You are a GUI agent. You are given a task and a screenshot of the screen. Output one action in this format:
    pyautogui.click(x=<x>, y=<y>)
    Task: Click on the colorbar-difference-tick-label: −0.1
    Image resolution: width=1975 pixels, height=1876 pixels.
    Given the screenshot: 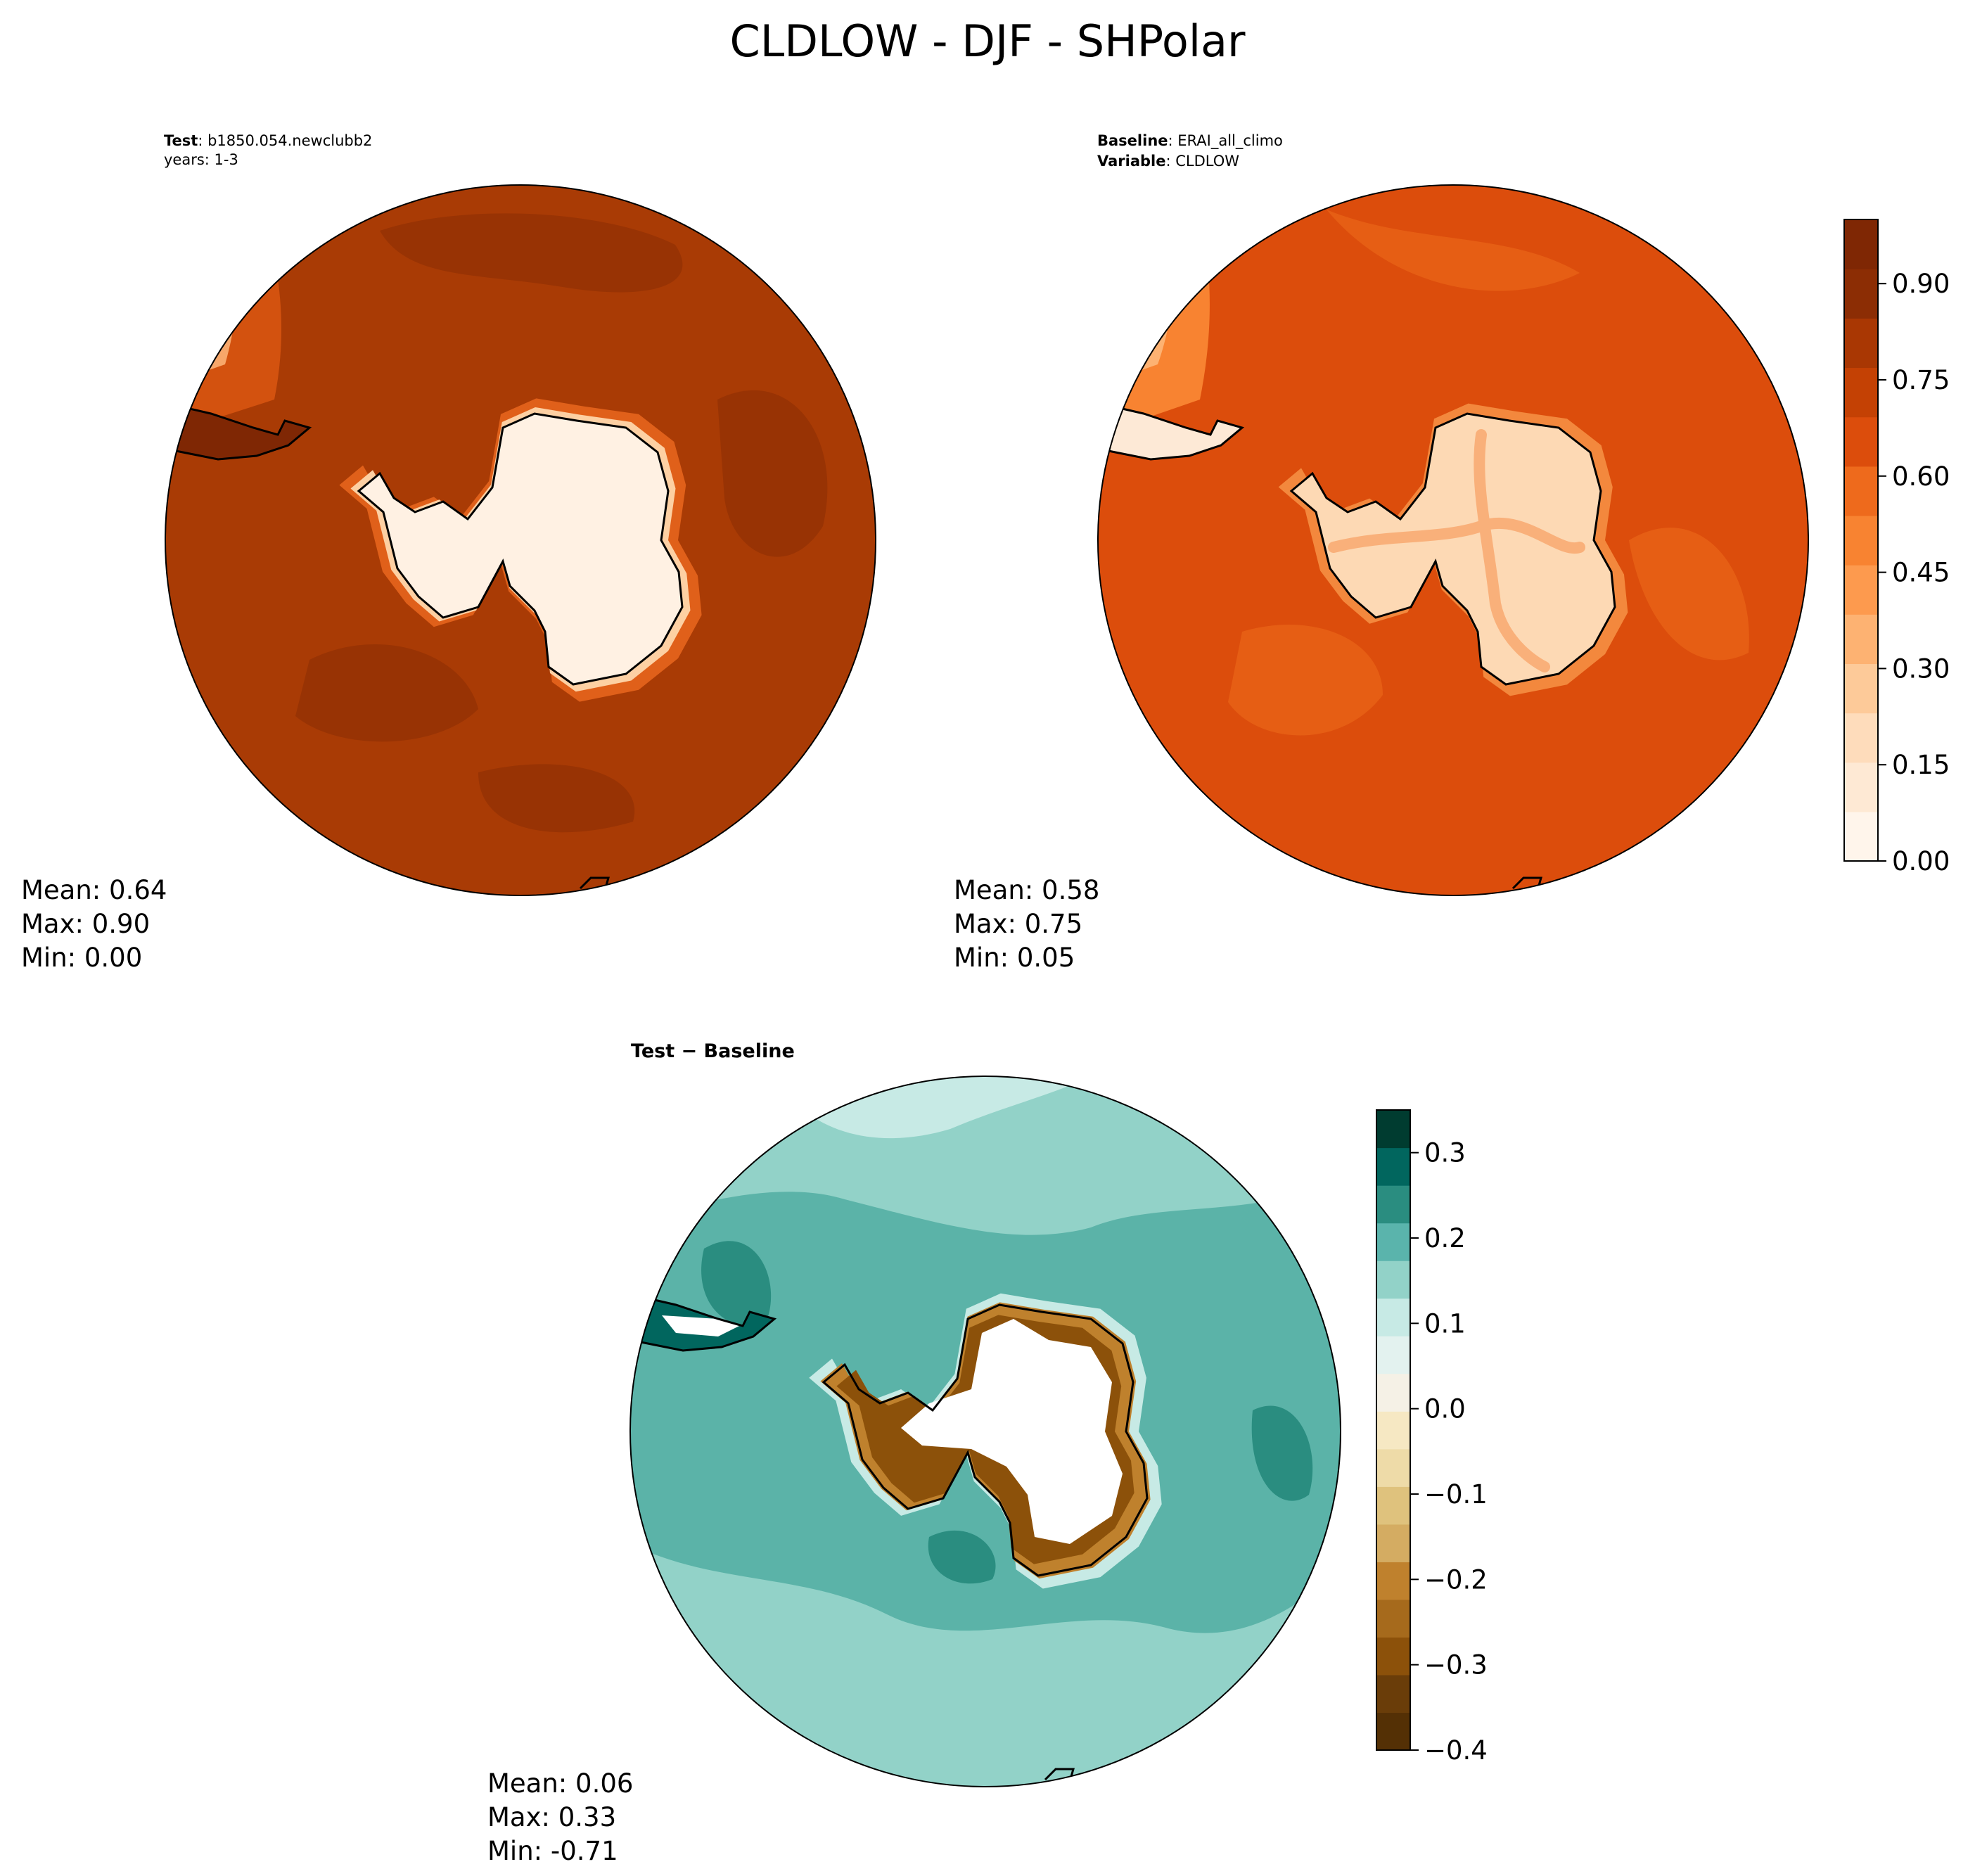 What is the action you would take?
    pyautogui.click(x=1456, y=1494)
    